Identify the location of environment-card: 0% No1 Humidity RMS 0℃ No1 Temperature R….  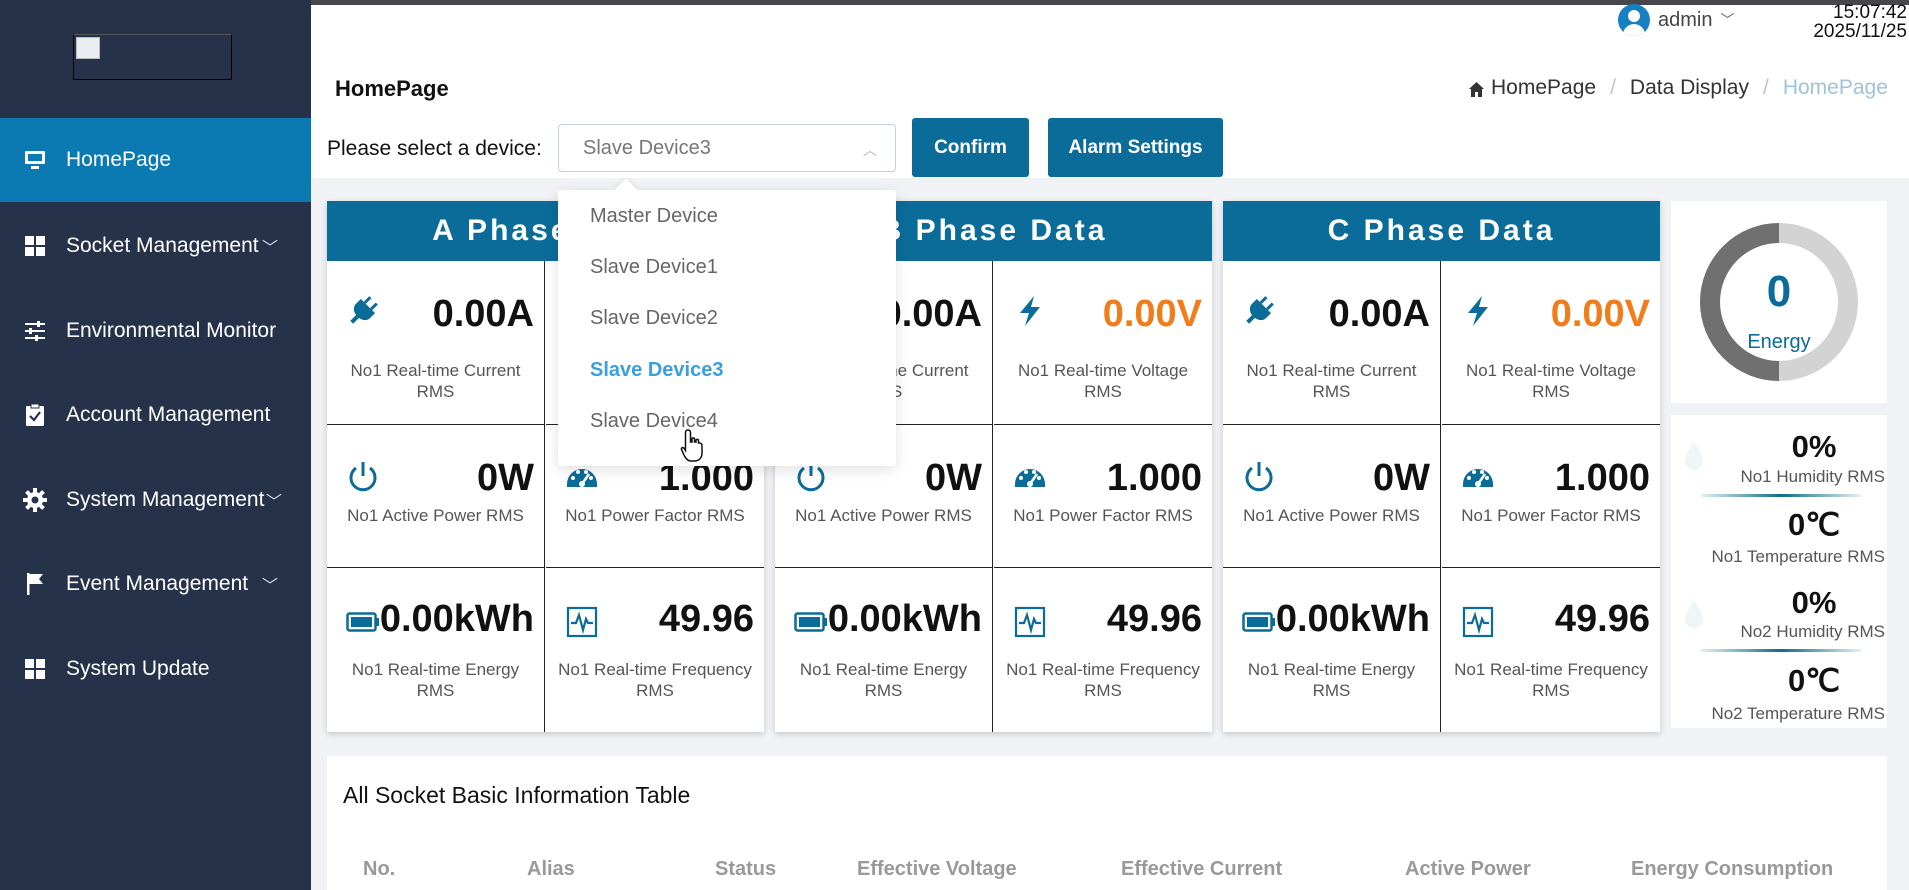
(1779, 571).